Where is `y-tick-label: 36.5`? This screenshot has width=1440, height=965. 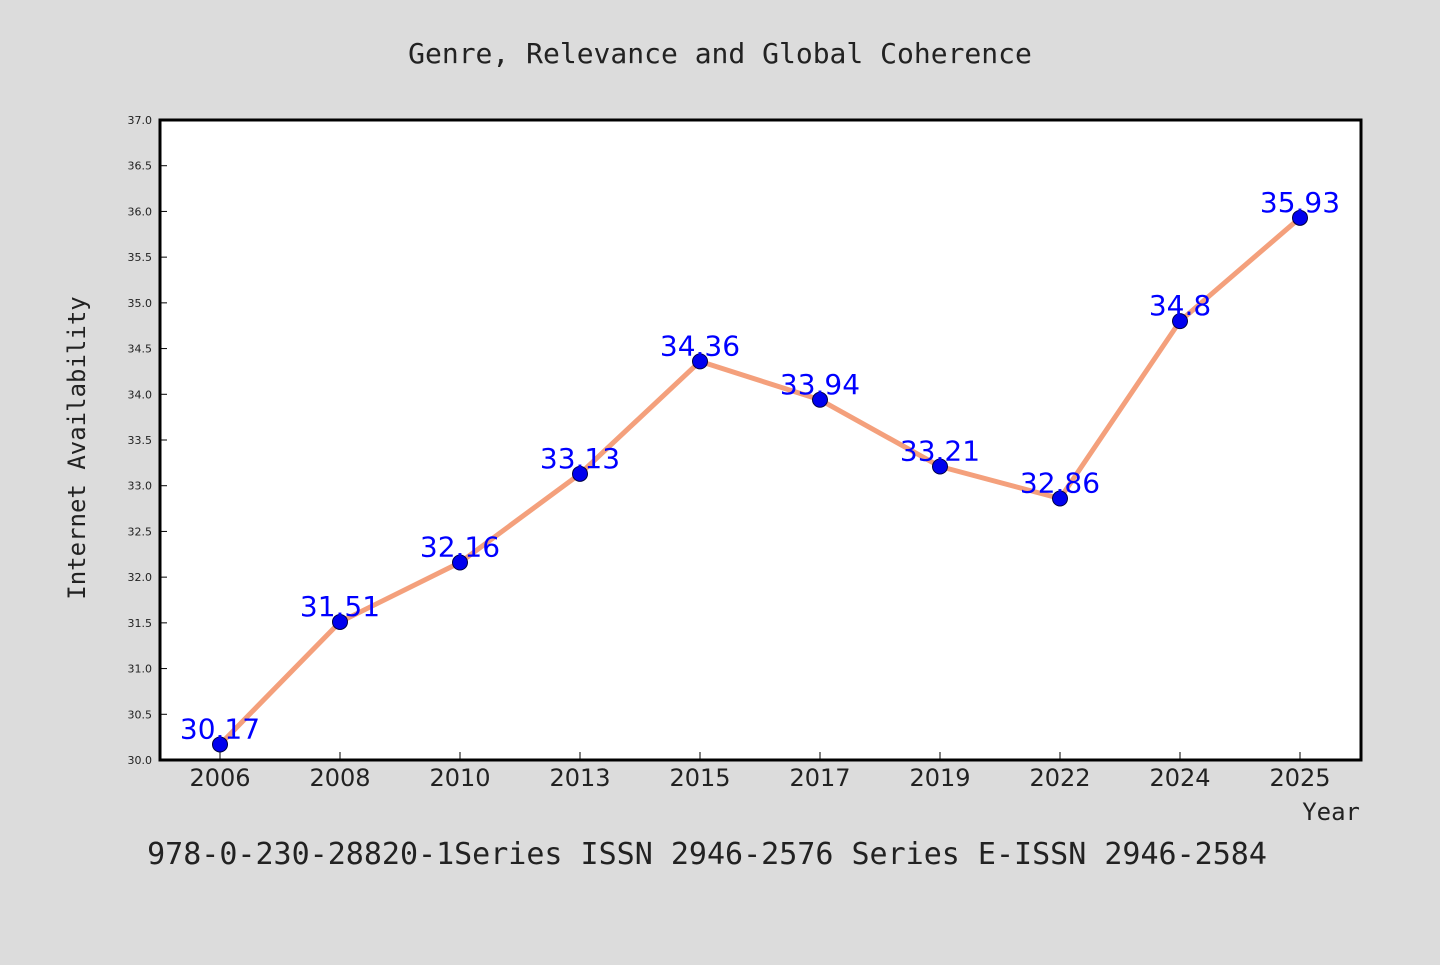 y-tick-label: 36.5 is located at coordinates (140, 166).